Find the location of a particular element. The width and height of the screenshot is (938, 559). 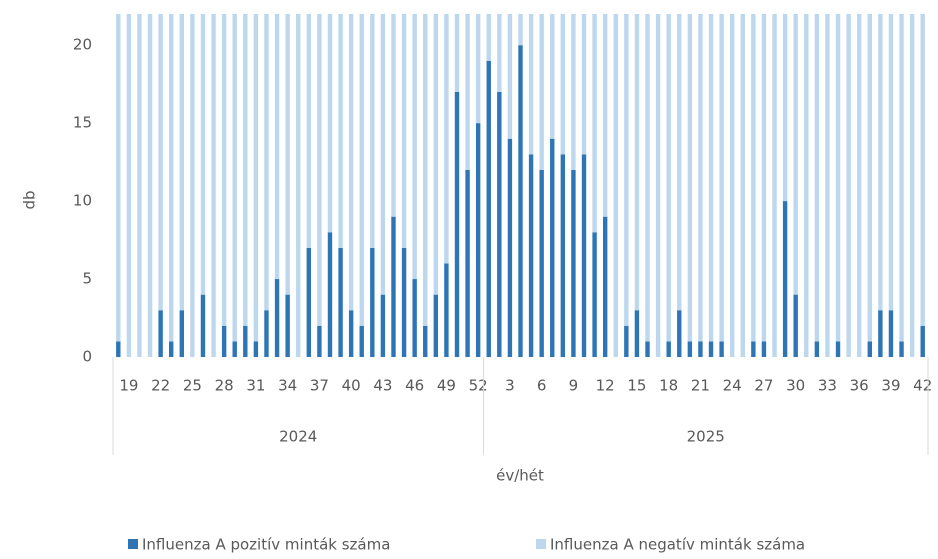

x-tick-label: 49 is located at coordinates (446, 386).